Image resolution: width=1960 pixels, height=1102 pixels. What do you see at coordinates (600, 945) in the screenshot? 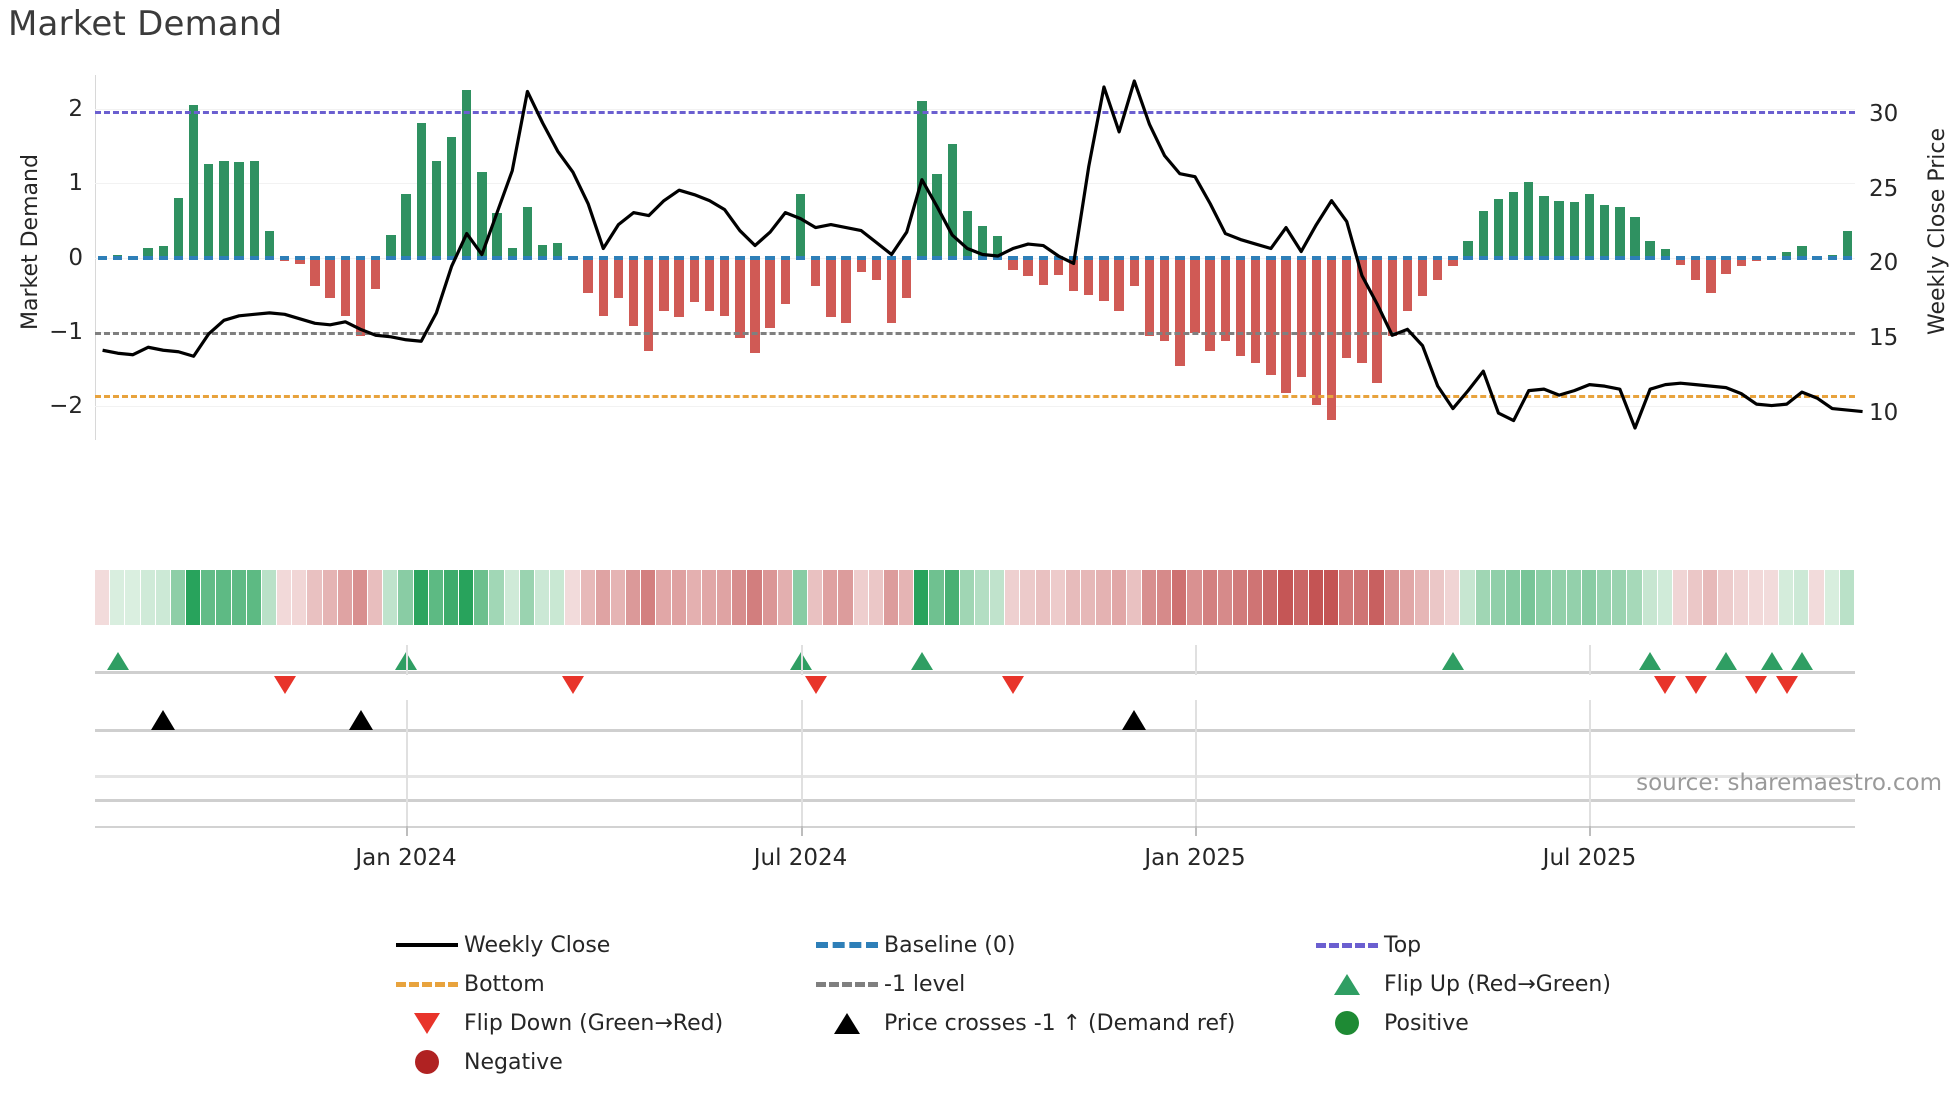
I see `legend-item: Weekly Close` at bounding box center [600, 945].